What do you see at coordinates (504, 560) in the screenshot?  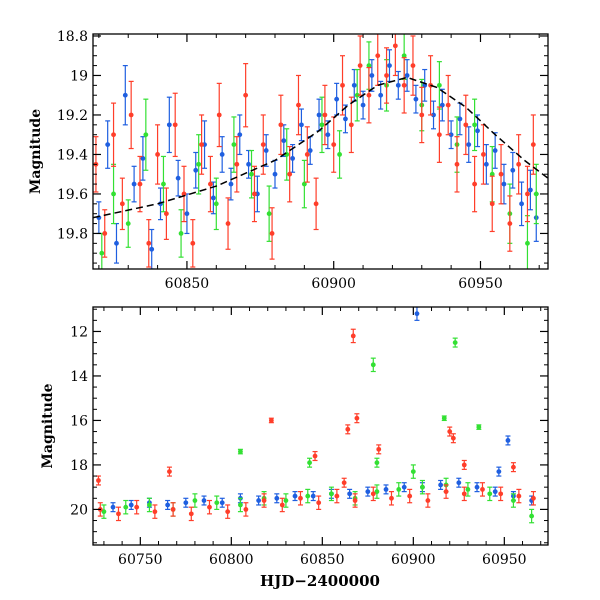 I see `bottom-x-tick-label-4: 60950` at bounding box center [504, 560].